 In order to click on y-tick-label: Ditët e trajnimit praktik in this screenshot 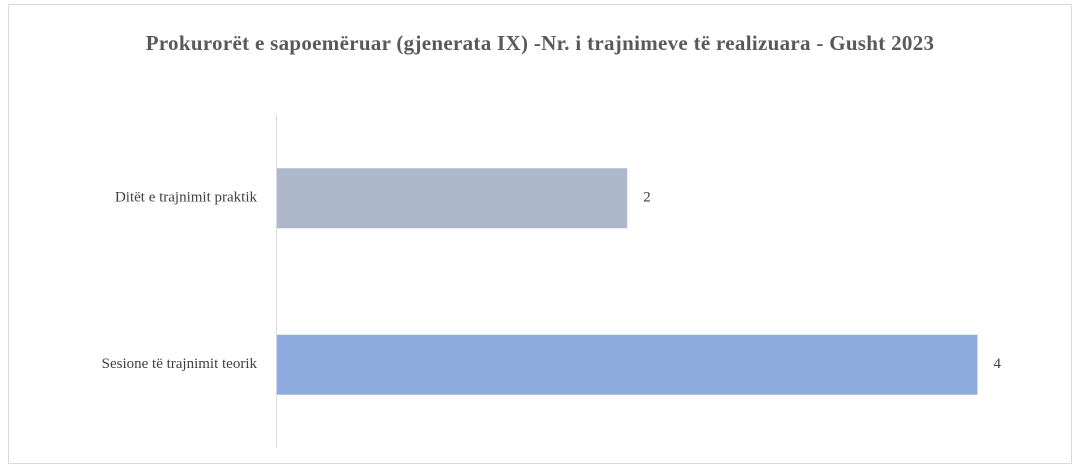, I will do `click(186, 198)`.